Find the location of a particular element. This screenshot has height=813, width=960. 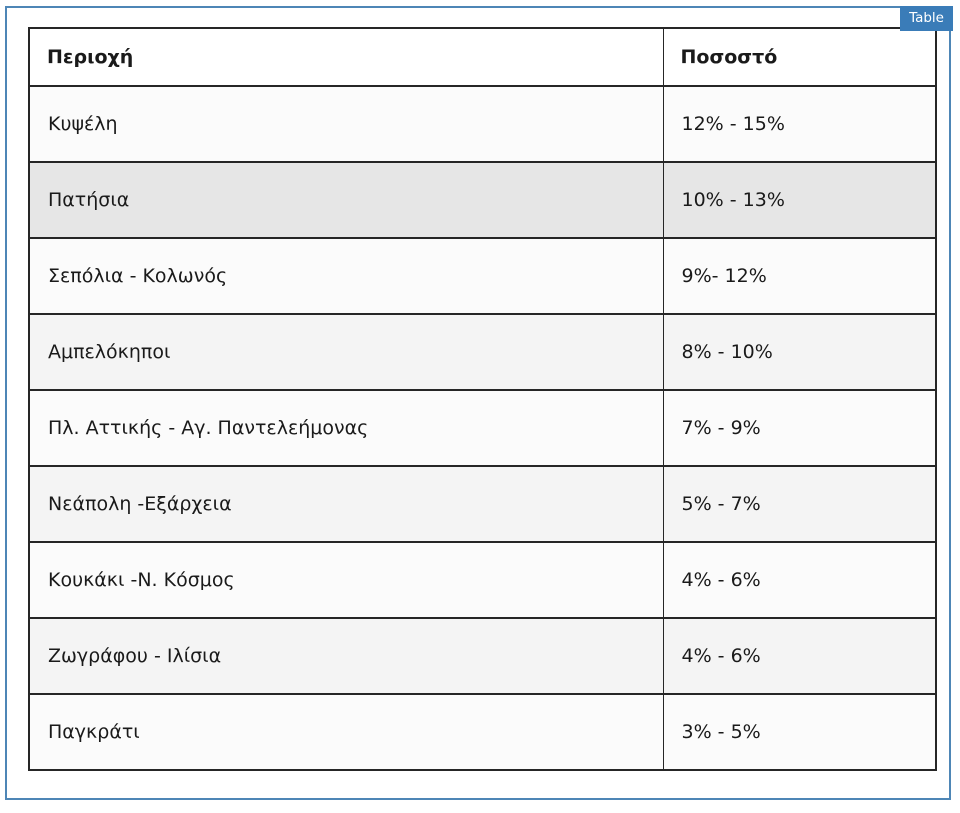

table-row: Ζωγράφου - Ιλίσια 4% - 6% is located at coordinates (482, 656).